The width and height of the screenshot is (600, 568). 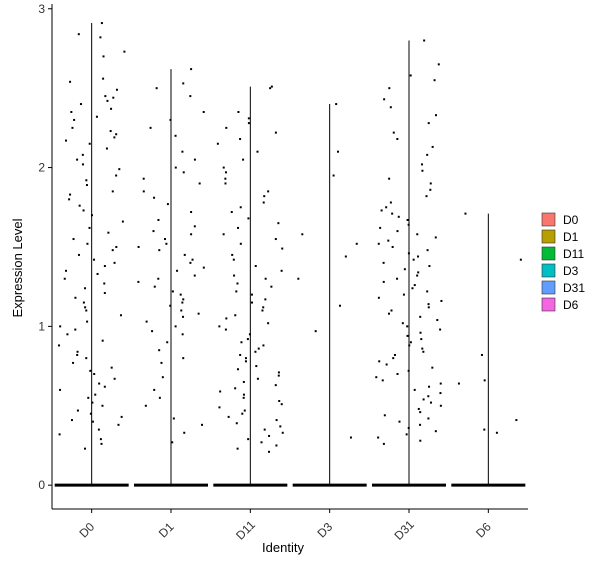 I want to click on y-axis-title: Expression Level, so click(x=17, y=267).